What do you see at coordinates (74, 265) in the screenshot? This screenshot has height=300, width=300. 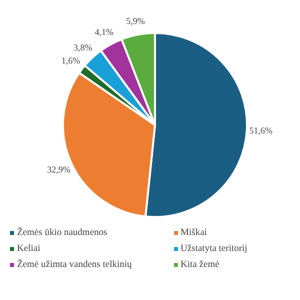 I see `legend-label: Žemė užimta vandens telkinių` at bounding box center [74, 265].